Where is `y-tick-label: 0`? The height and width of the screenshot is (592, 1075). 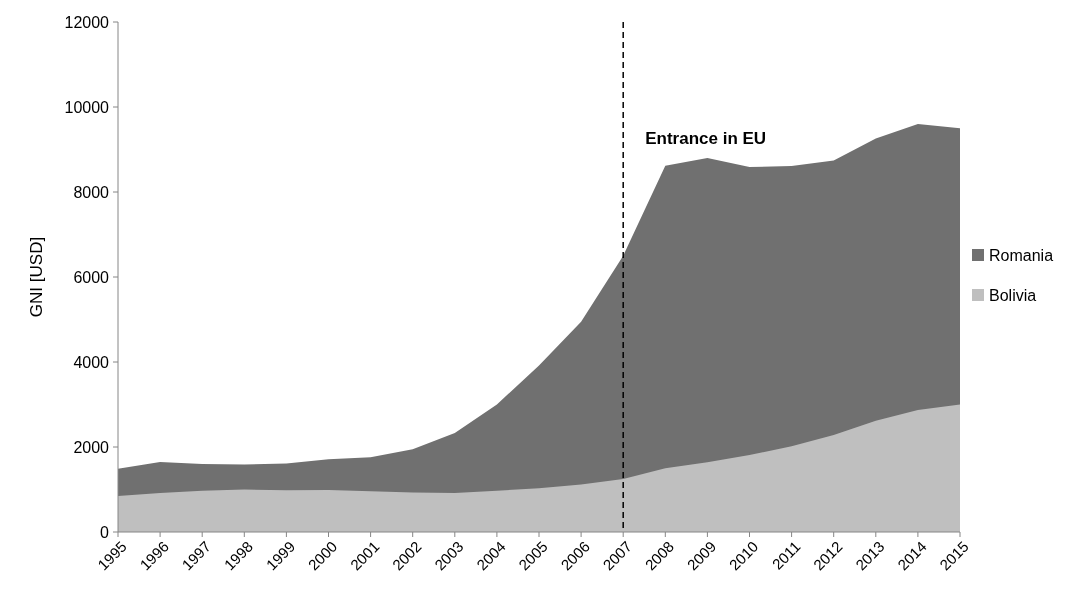
y-tick-label: 0 is located at coordinates (105, 532).